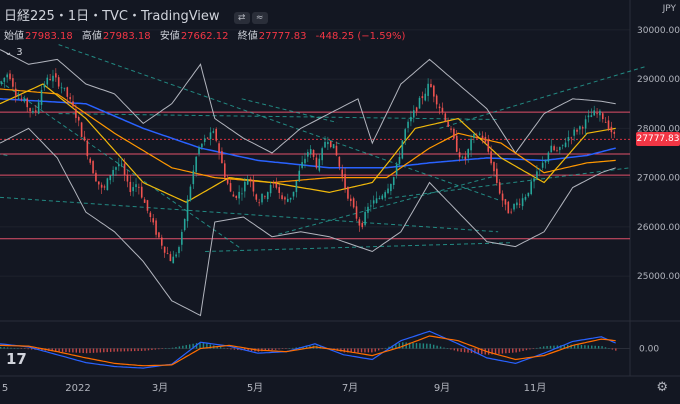  I want to click on time-axis: 5 2022 3月 5月 7月 9月 11月, so click(274, 388).